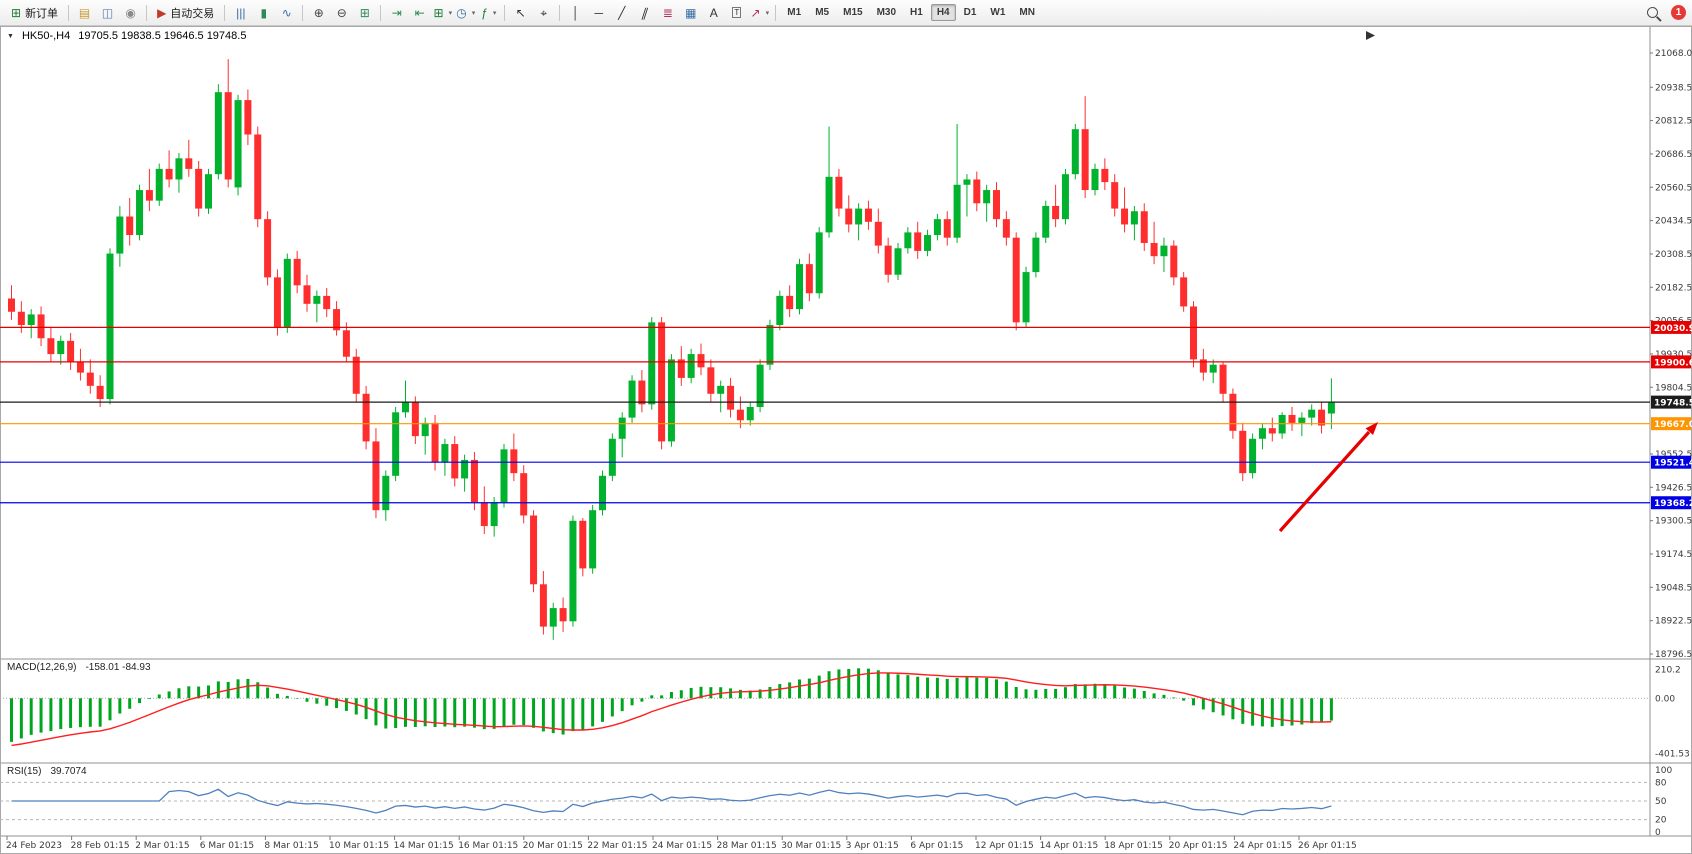 This screenshot has width=1692, height=854. I want to click on new-chart-button: ⊞ ▾, so click(442, 13).